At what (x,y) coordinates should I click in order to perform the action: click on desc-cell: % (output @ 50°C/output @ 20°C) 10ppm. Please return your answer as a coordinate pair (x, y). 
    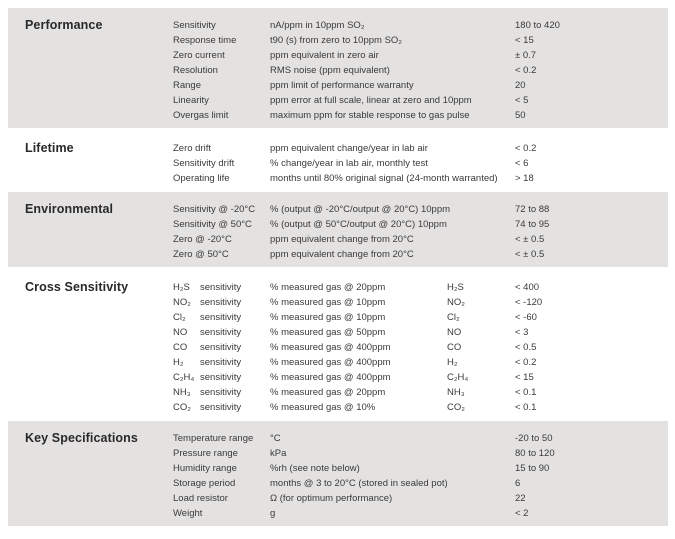
    Looking at the image, I should click on (358, 224).